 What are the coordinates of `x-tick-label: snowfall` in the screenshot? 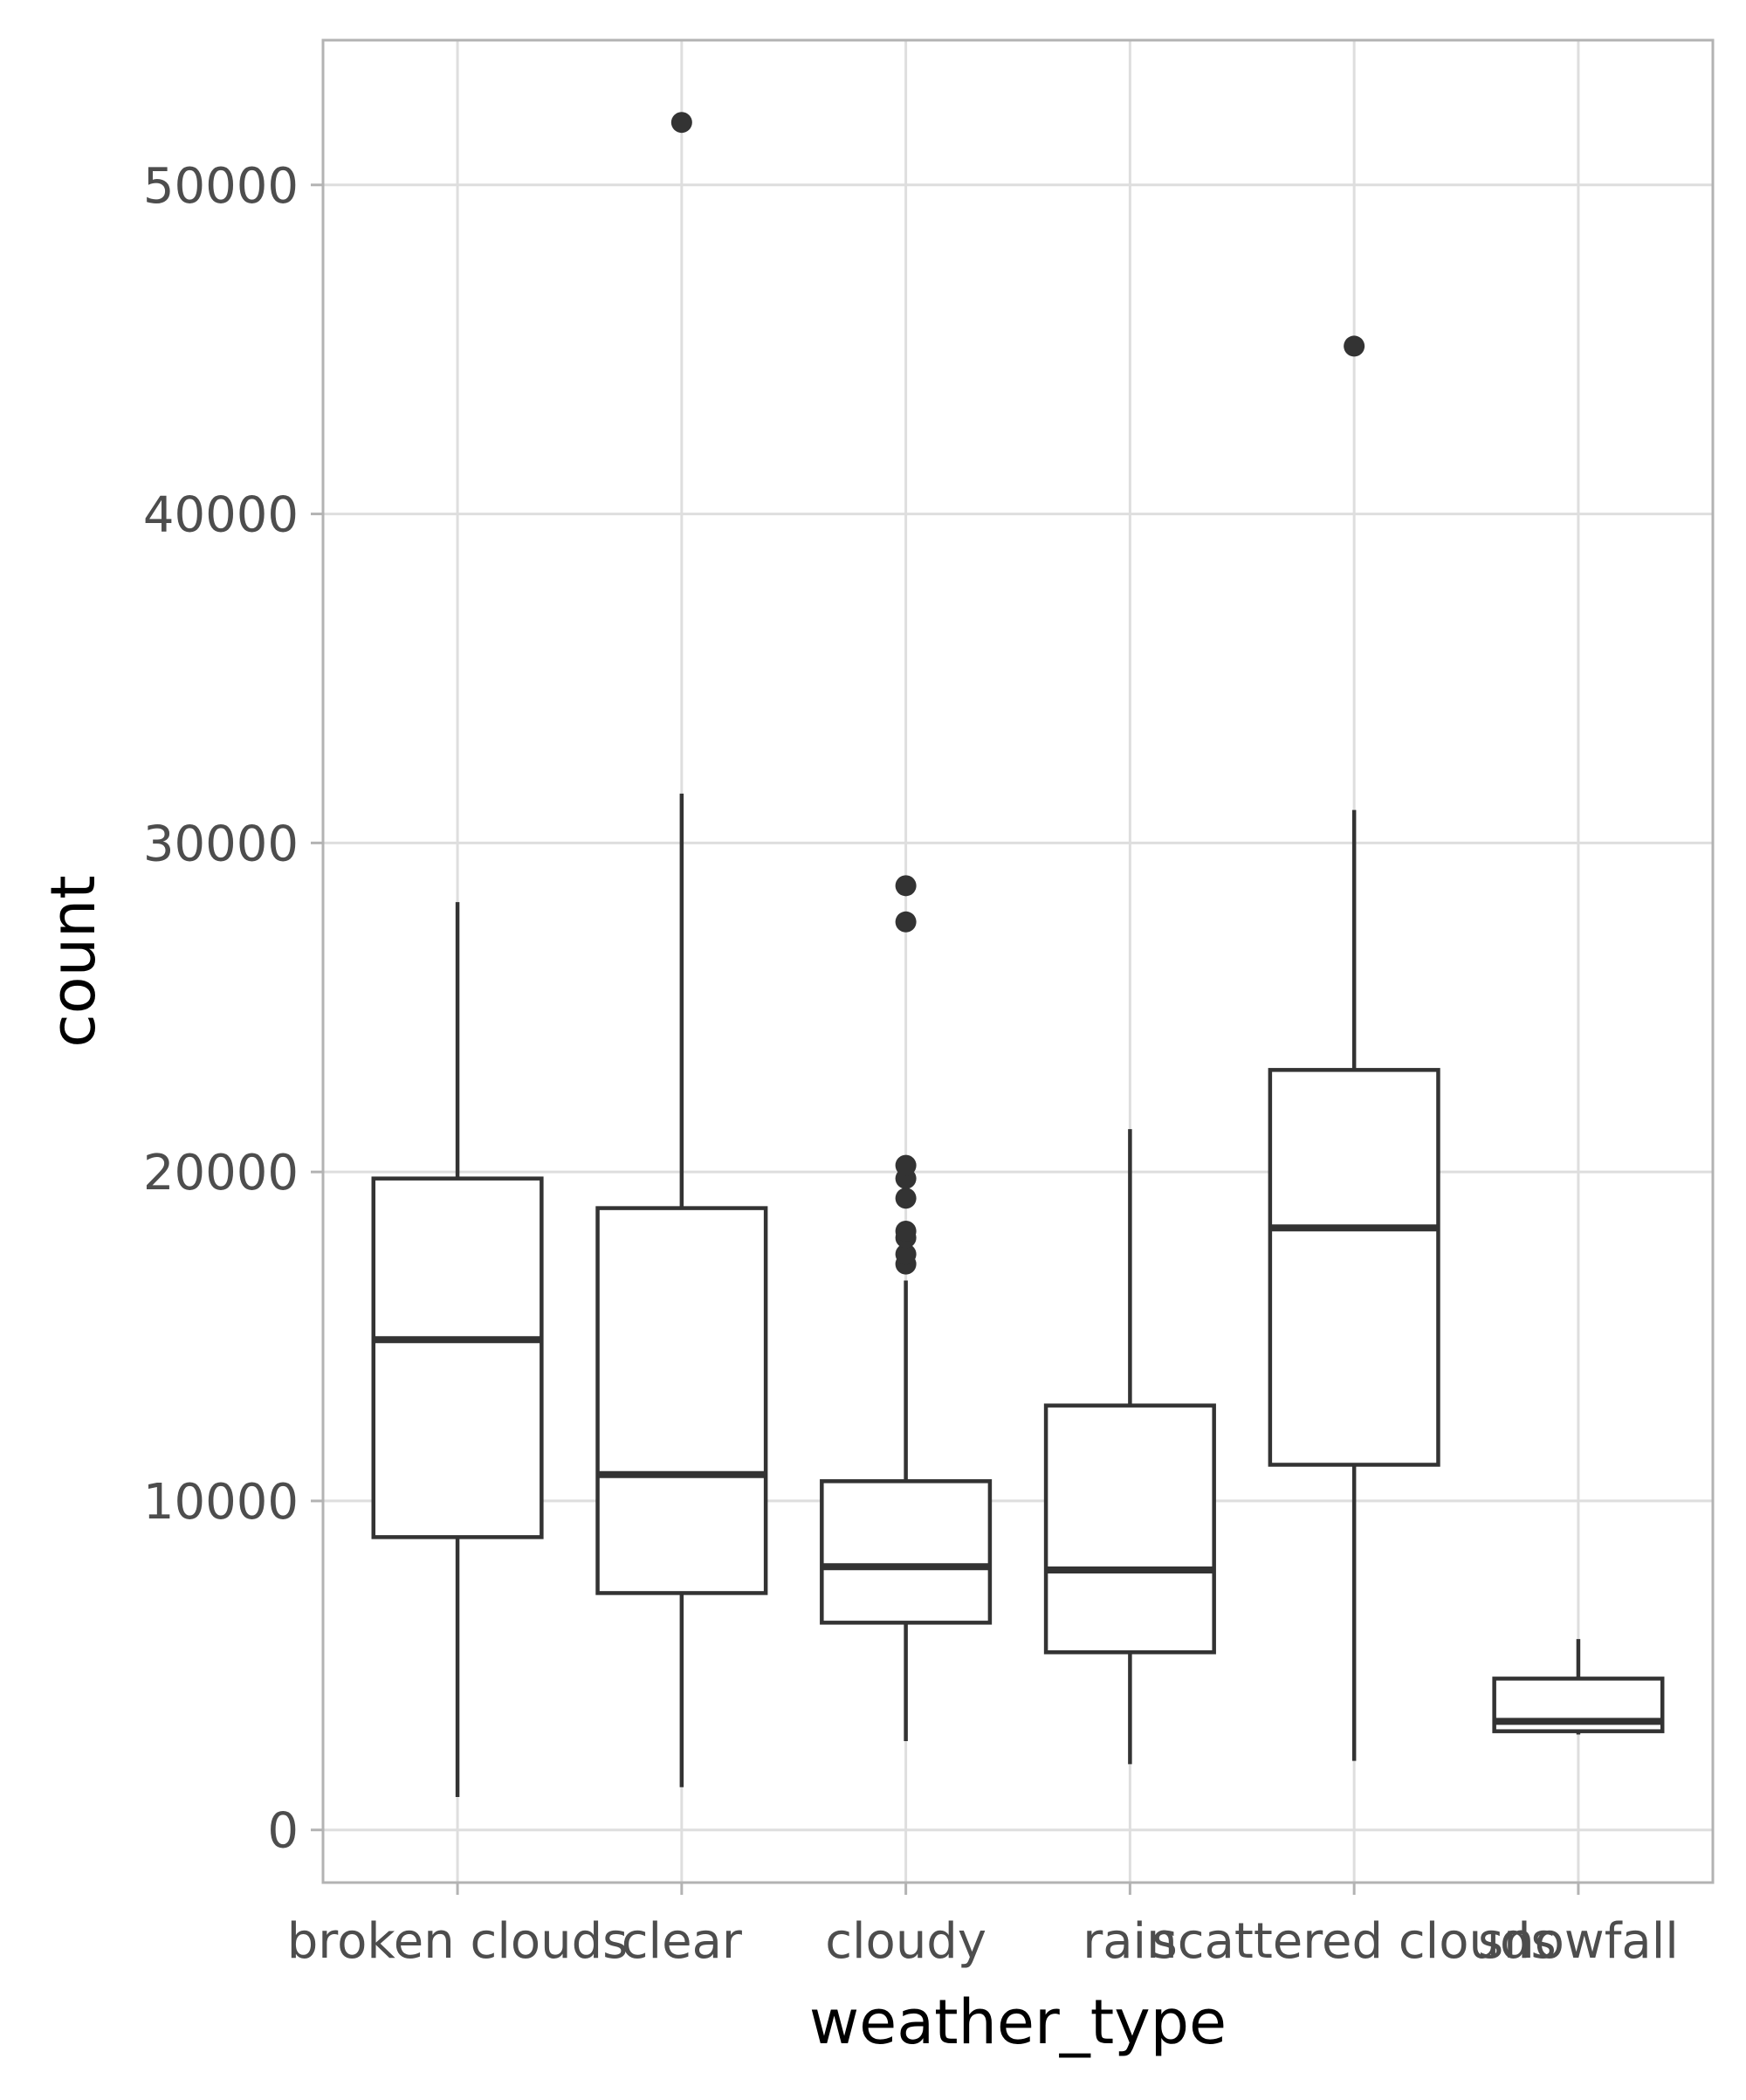 It's located at (1578, 1941).